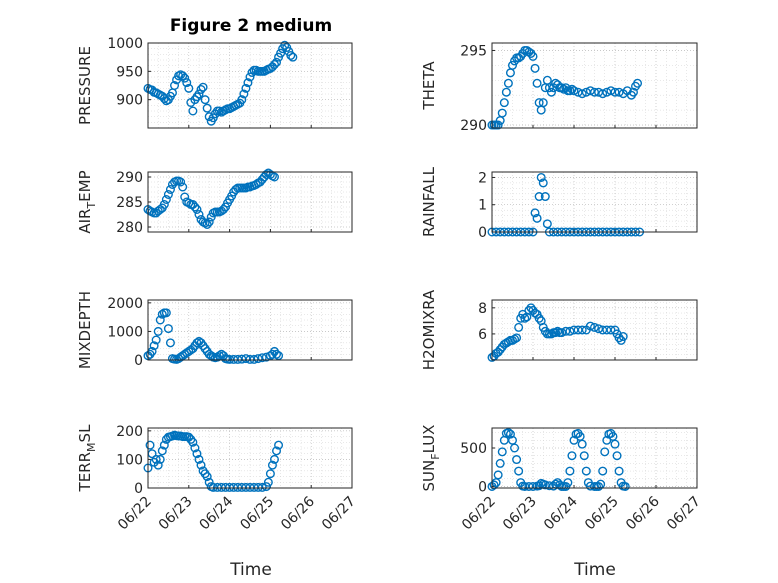 The image size is (778, 583). I want to click on y-axis-label: TERRMSL, so click(87, 458).